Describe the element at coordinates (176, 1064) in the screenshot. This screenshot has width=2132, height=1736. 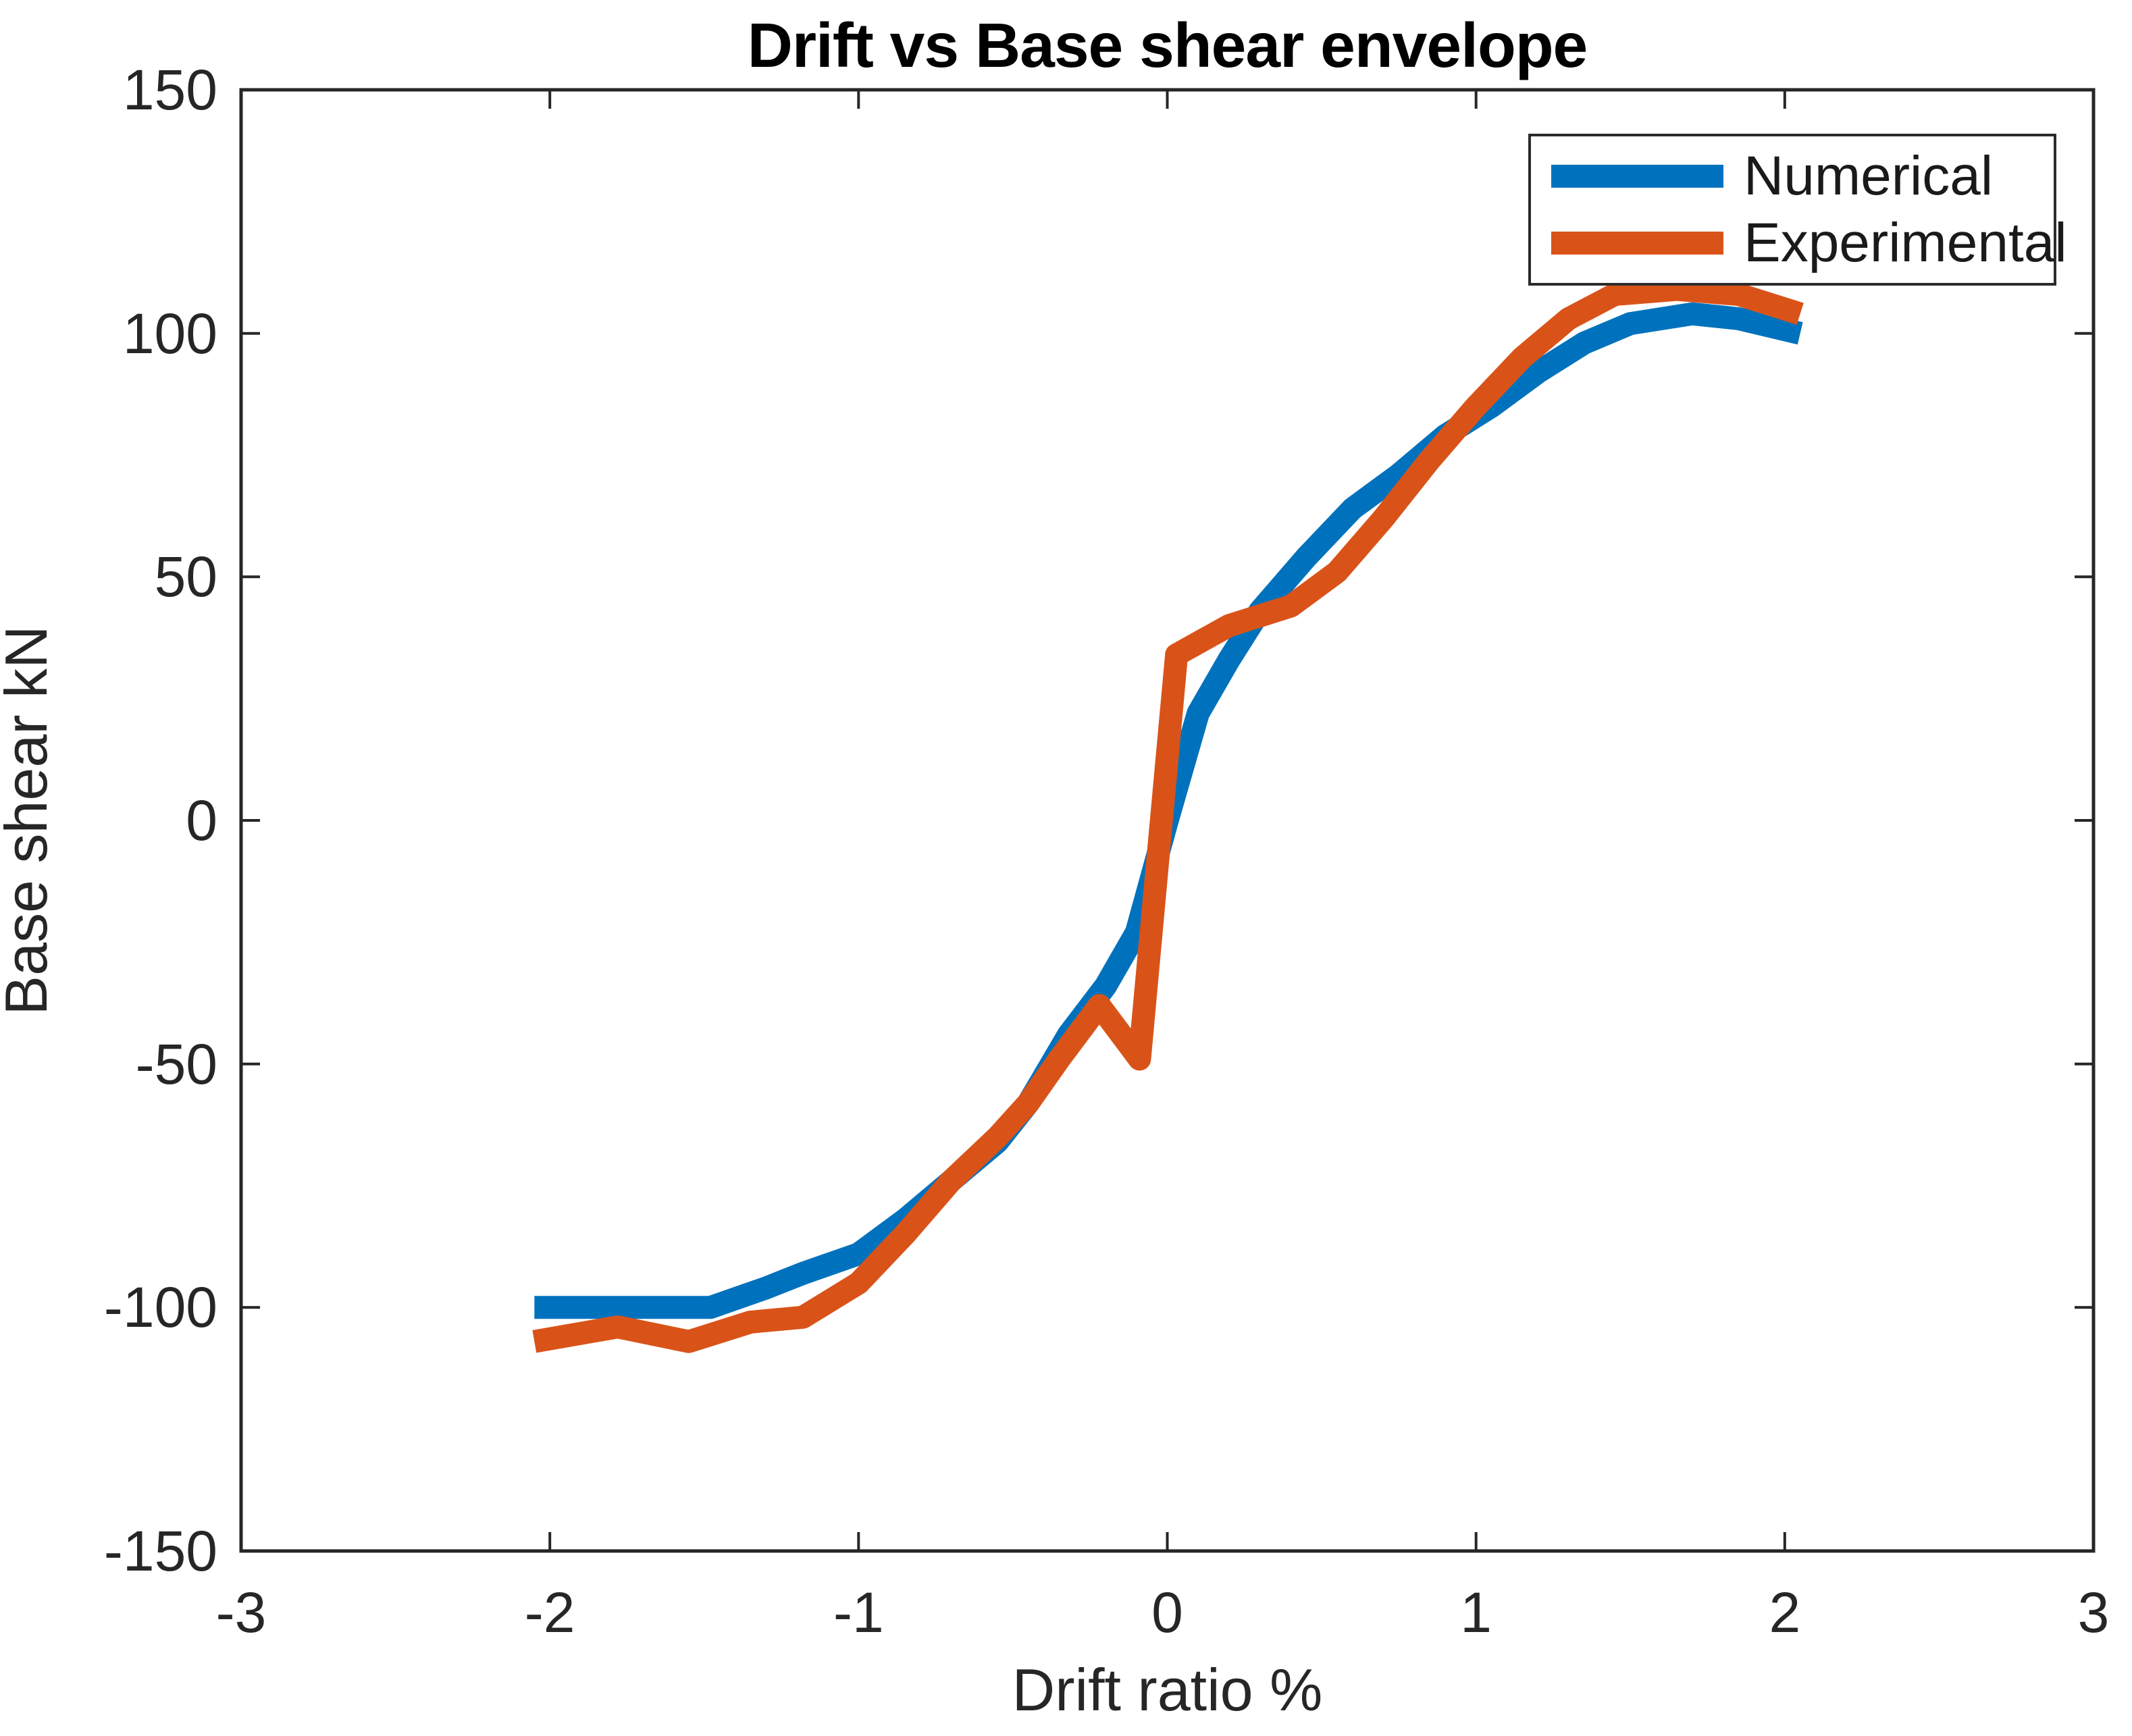
I see `y-tick-label: -50` at that location.